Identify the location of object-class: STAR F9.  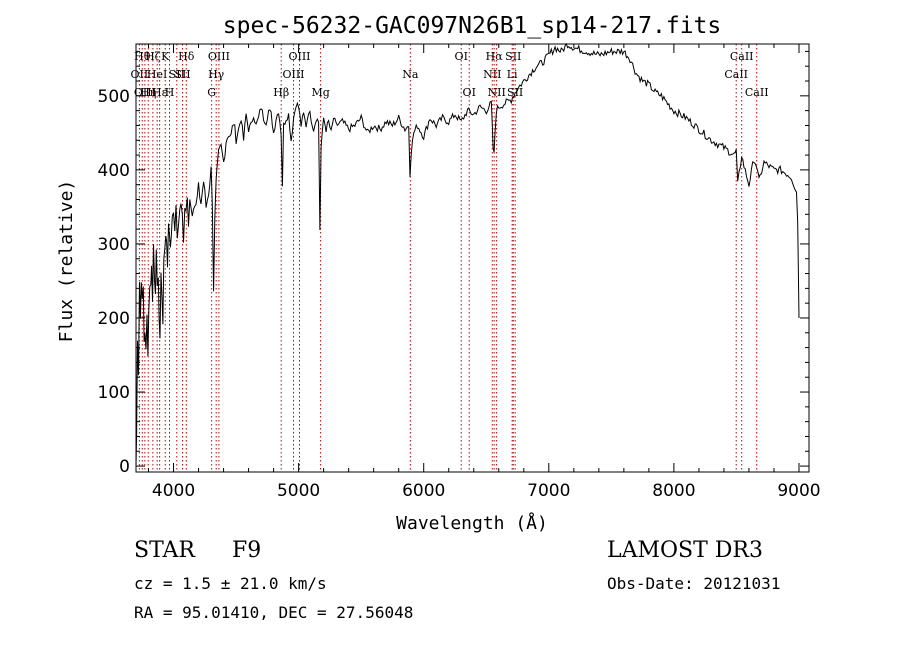
(197, 550).